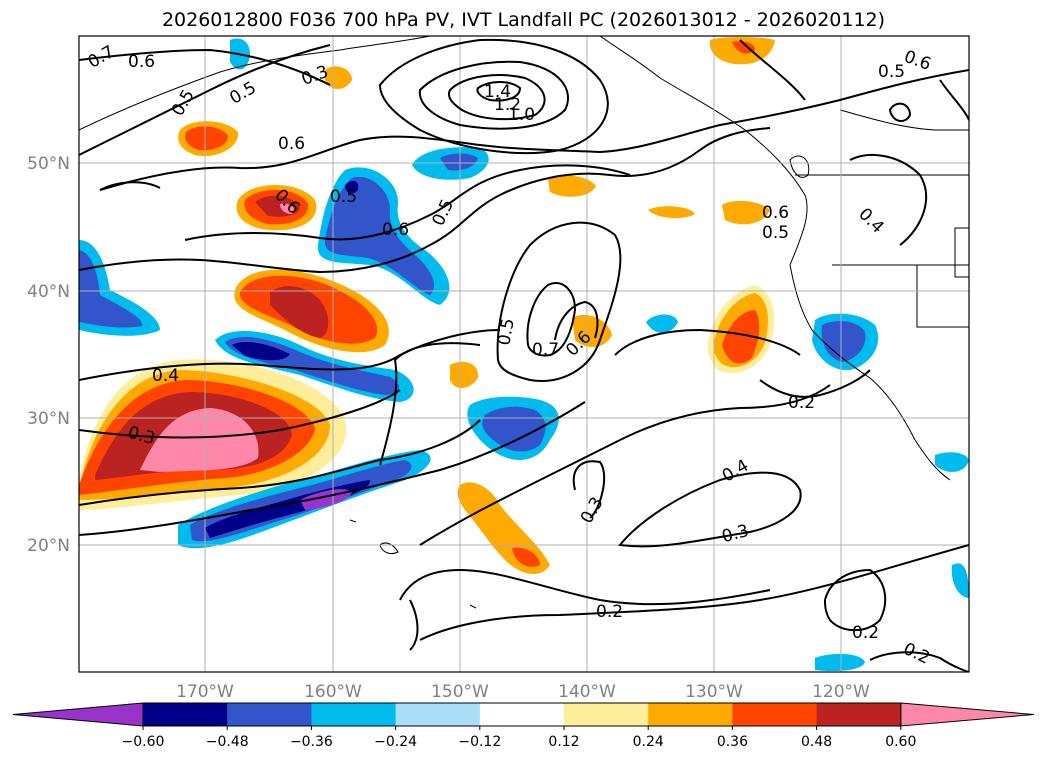 The image size is (1047, 765). I want to click on lon-label-120w: 120°W, so click(841, 692).